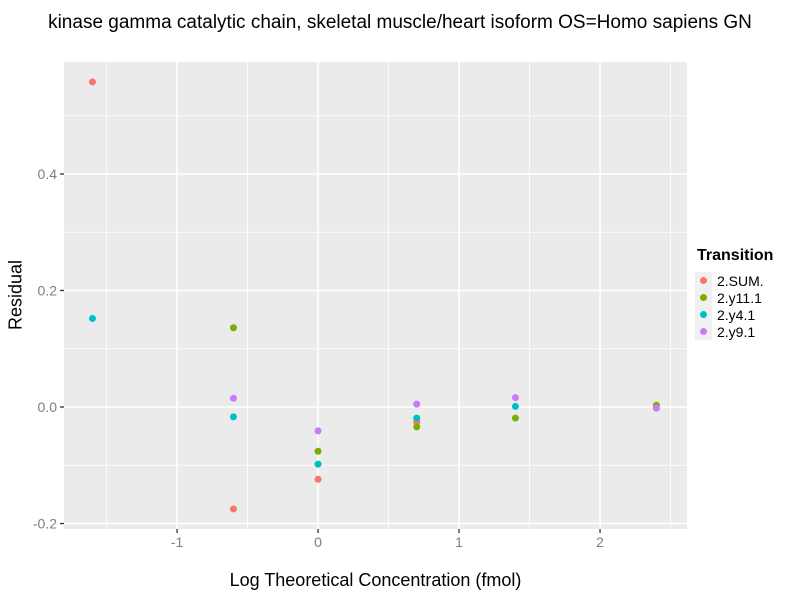  What do you see at coordinates (459, 542) in the screenshot?
I see `x-tick-label: 1` at bounding box center [459, 542].